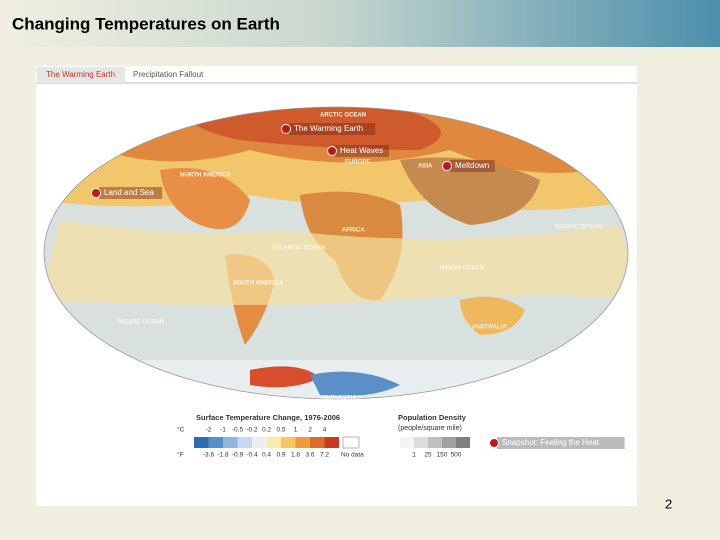  What do you see at coordinates (252, 430) in the screenshot?
I see `legend-tick-c: -0.2` at bounding box center [252, 430].